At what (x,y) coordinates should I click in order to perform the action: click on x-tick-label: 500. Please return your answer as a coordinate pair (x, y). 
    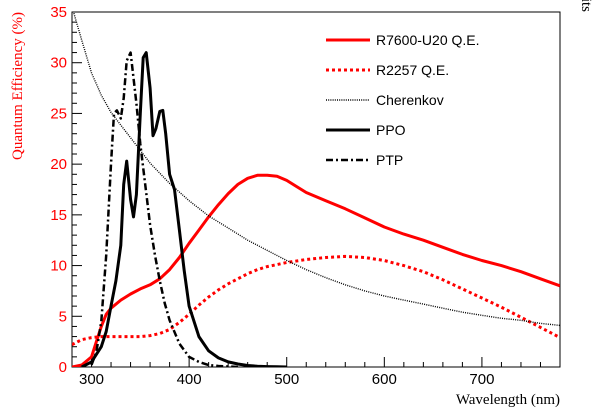
    Looking at the image, I should click on (286, 379).